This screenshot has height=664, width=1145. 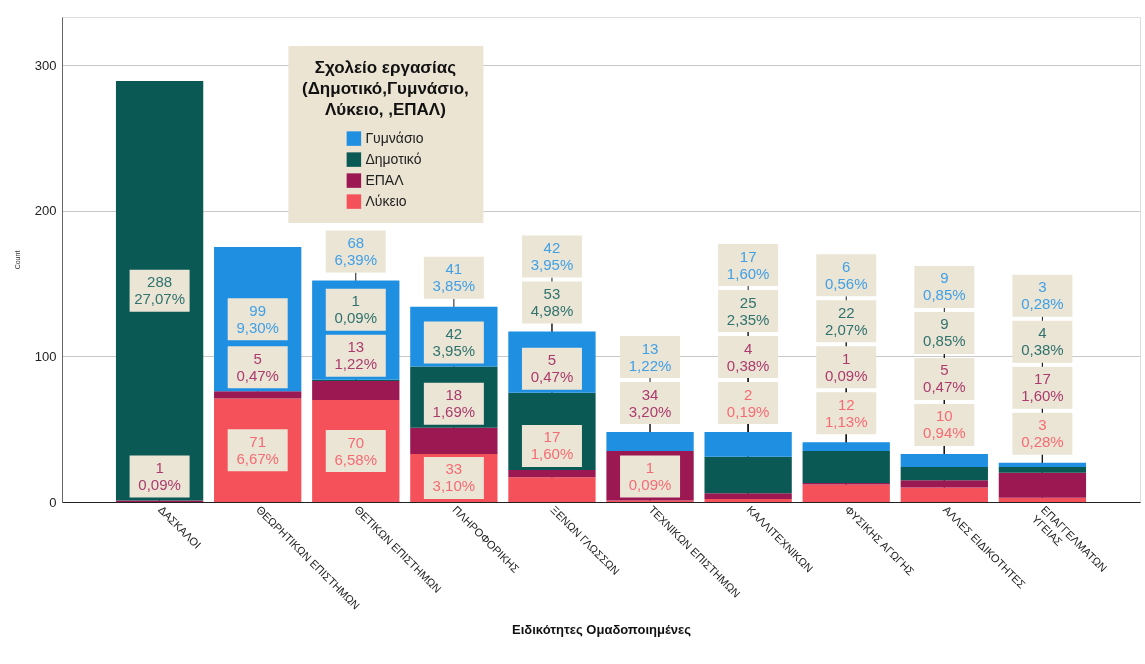 What do you see at coordinates (53, 502) in the screenshot?
I see `y-tick-label: 0` at bounding box center [53, 502].